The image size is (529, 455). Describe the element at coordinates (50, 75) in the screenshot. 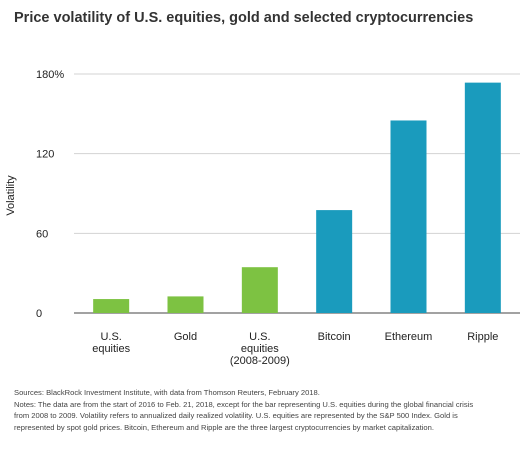

I see `y-tick-label: 180%` at that location.